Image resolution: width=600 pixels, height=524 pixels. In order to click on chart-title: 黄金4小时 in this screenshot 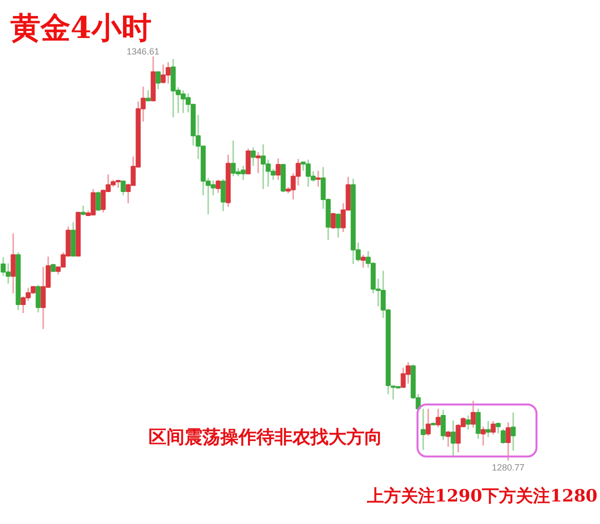, I will do `click(81, 28)`.